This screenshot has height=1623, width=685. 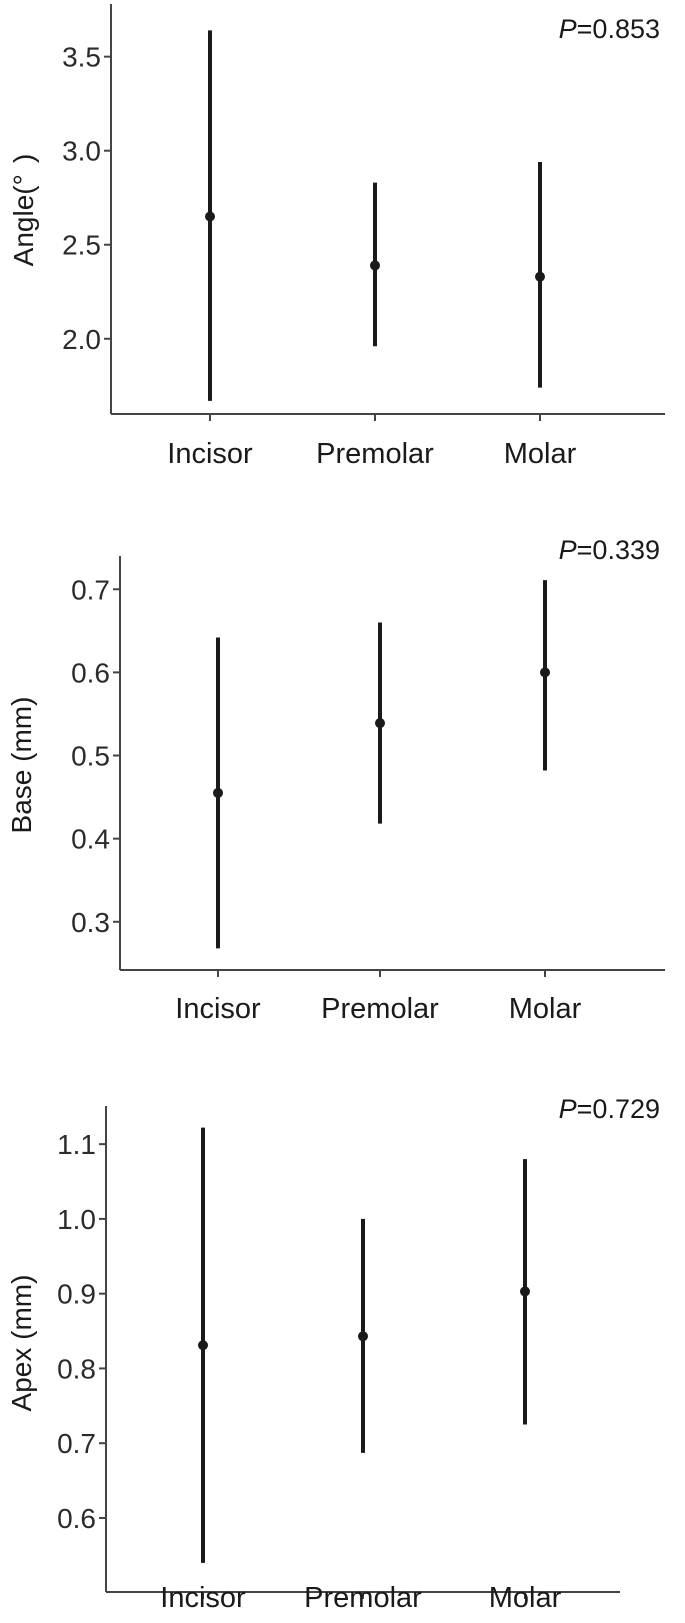 What do you see at coordinates (90, 922) in the screenshot?
I see `y-tick-label: 0.3` at bounding box center [90, 922].